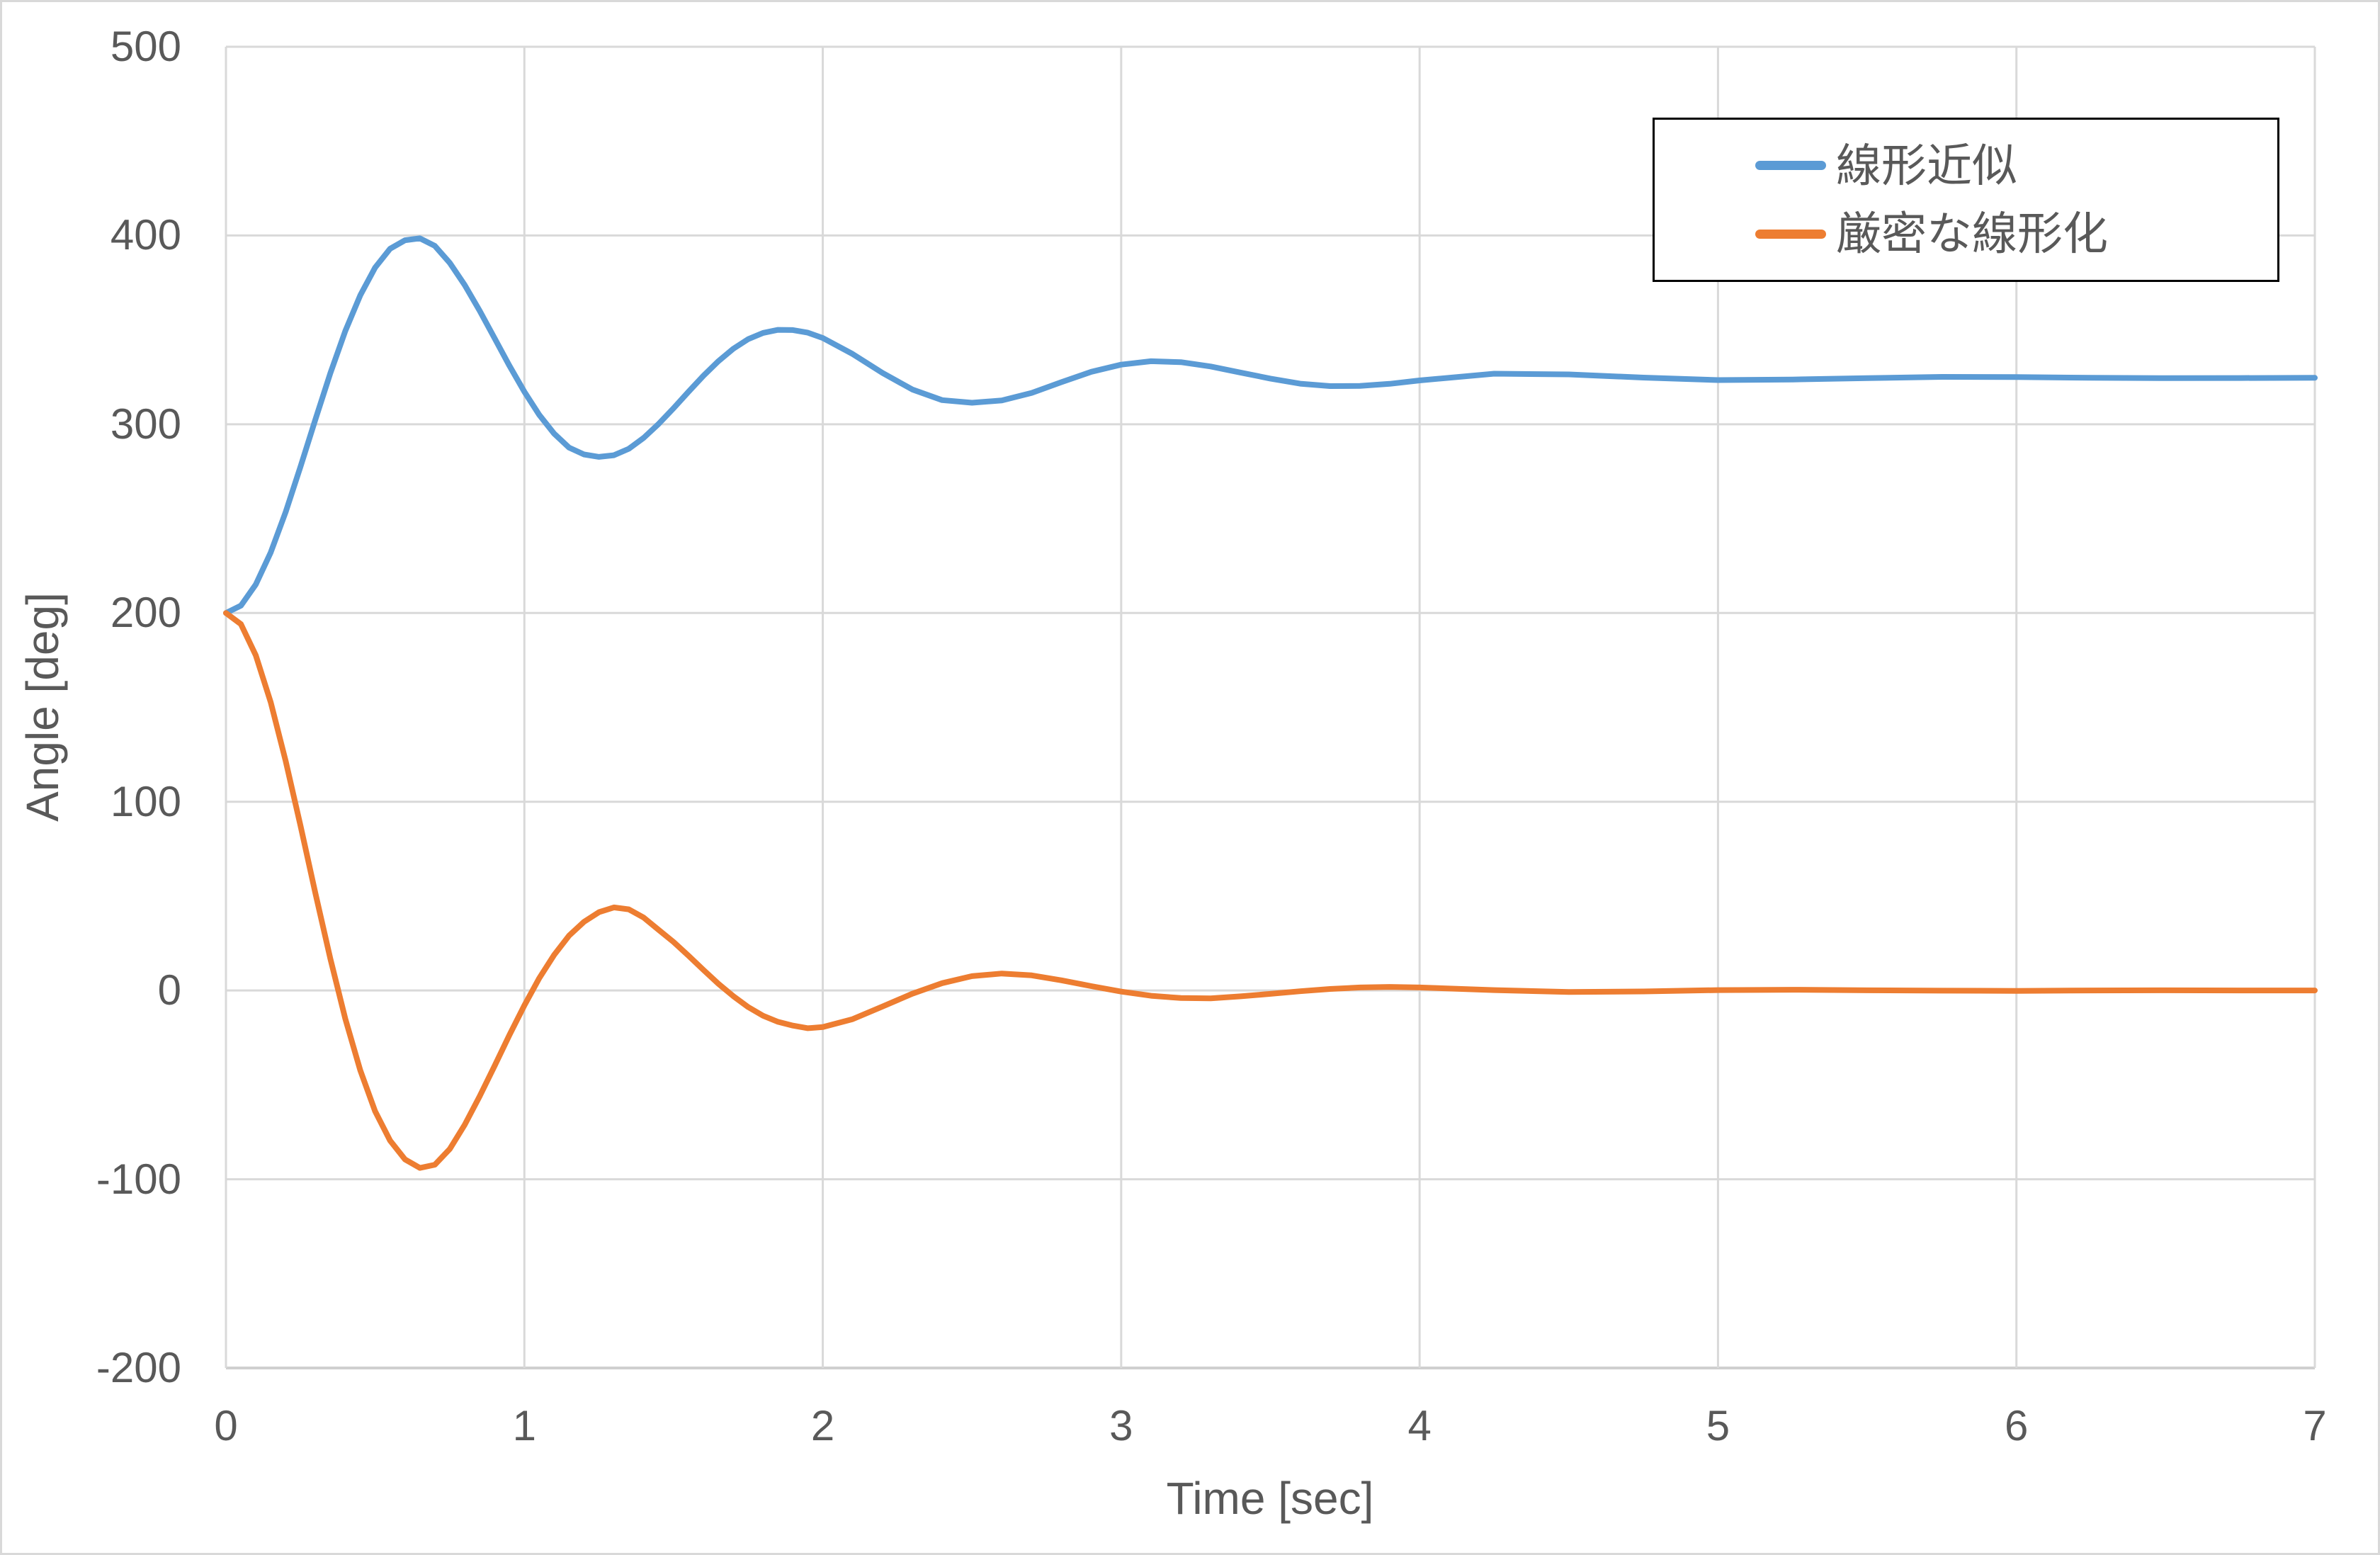 The width and height of the screenshot is (2380, 1555). Describe the element at coordinates (138, 1179) in the screenshot. I see `y-tick-label: -100` at that location.